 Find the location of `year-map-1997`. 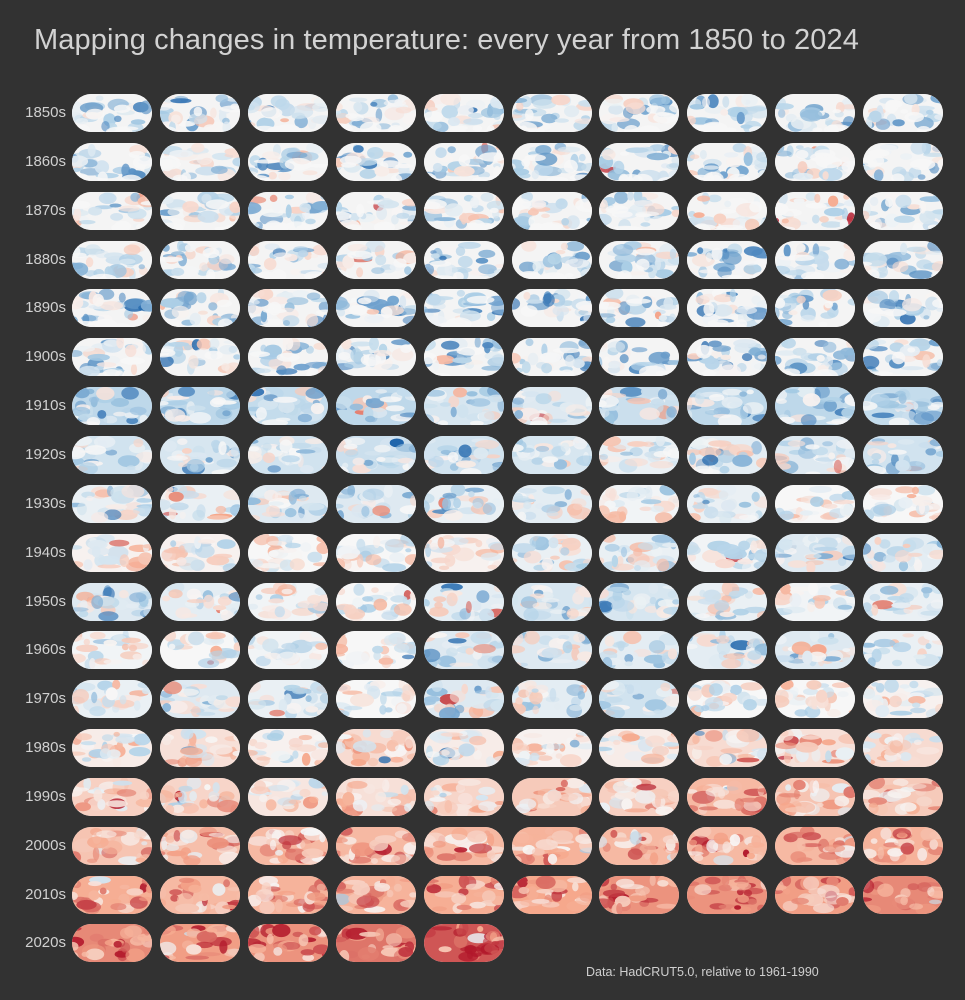

year-map-1997 is located at coordinates (727, 796).